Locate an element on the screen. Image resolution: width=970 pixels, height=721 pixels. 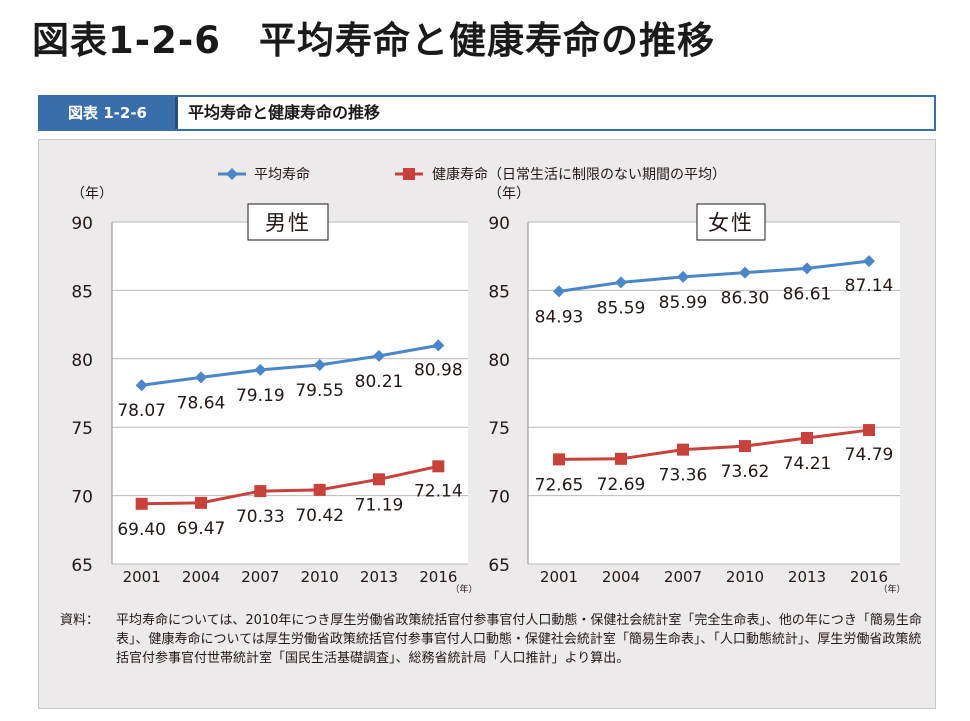
male-series-2-data-label: 70.33 is located at coordinates (260, 517).